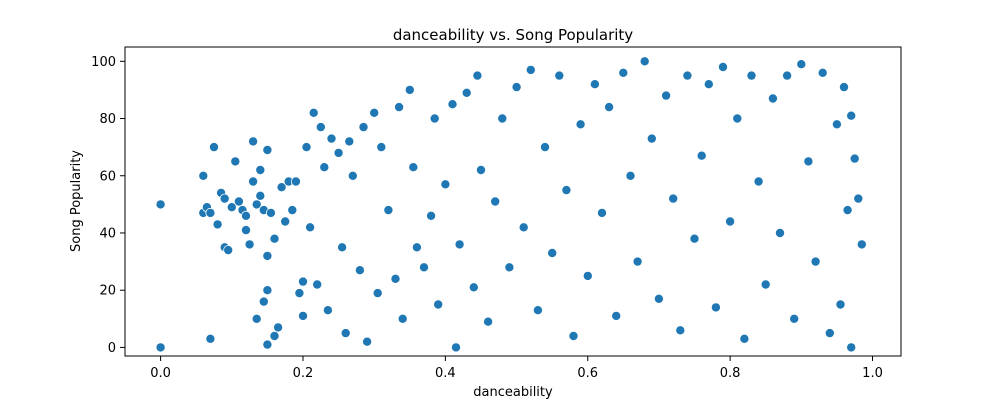 This screenshot has width=1000, height=400. I want to click on x-tick-label: 0.4, so click(445, 373).